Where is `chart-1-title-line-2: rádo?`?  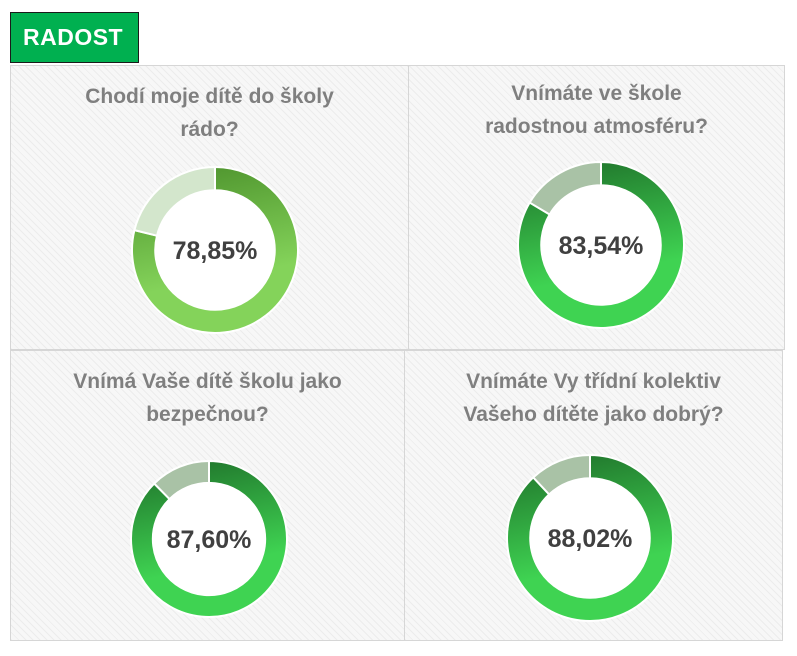 chart-1-title-line-2: rádo? is located at coordinates (209, 129).